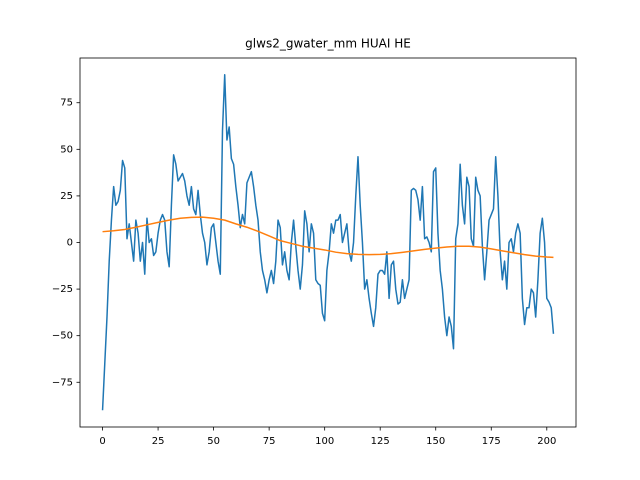  Describe the element at coordinates (66, 196) in the screenshot. I see `y-tick-label: 25` at that location.